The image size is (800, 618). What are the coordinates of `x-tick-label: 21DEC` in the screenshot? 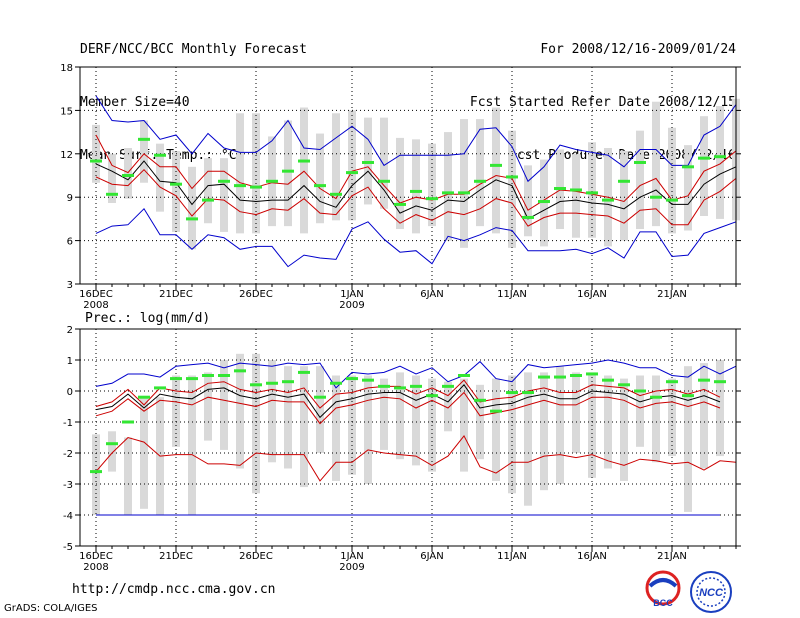 It's located at (176, 556).